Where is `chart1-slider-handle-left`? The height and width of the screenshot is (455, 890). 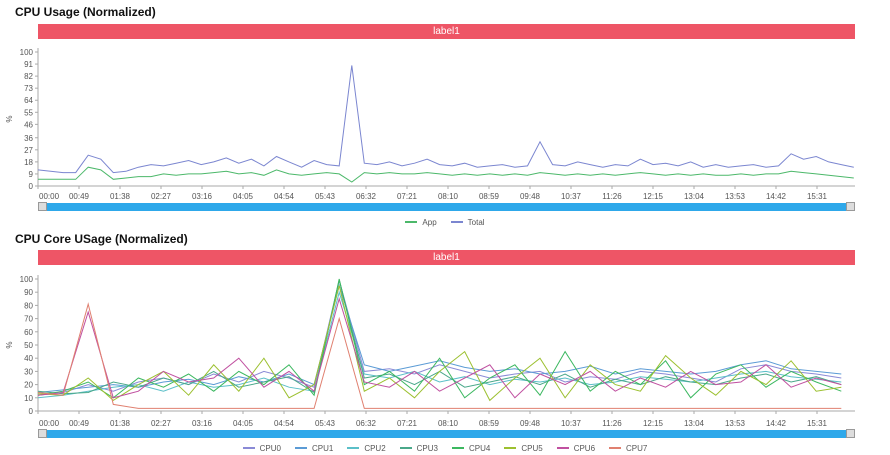 chart1-slider-handle-left is located at coordinates (42, 206).